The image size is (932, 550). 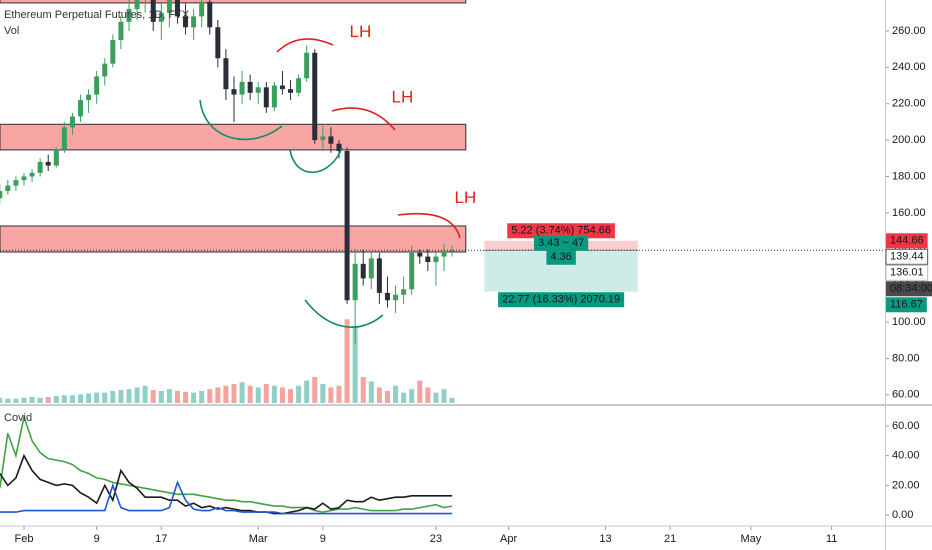 I want to click on chart-title: Ethereum Perpetual Futures, 1D, FTX, so click(x=97, y=15).